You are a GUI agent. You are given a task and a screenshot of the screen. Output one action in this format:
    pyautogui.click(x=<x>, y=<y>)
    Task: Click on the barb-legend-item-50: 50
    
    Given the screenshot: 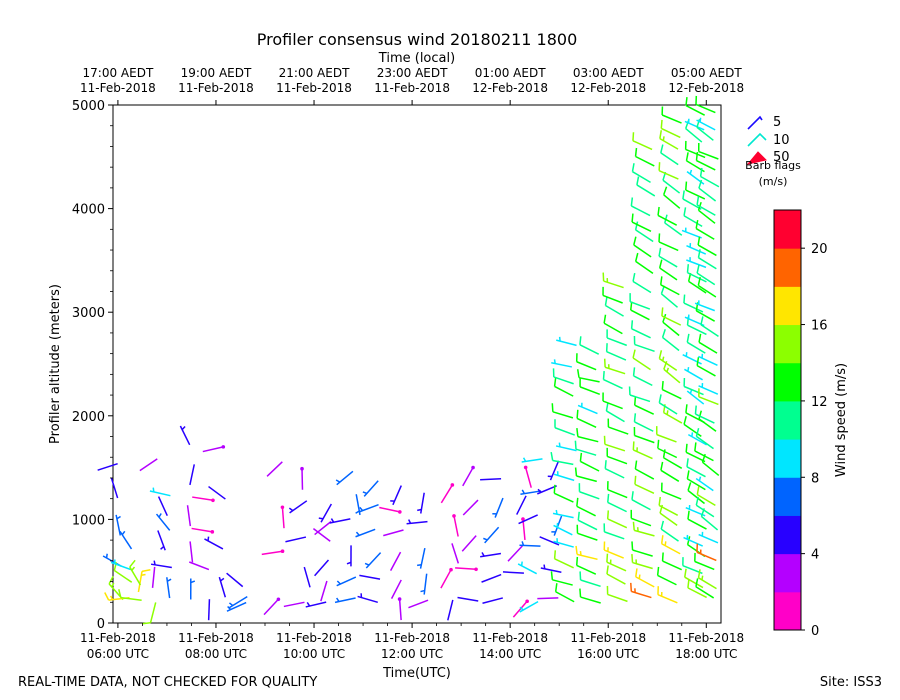 What is the action you would take?
    pyautogui.click(x=768, y=157)
    